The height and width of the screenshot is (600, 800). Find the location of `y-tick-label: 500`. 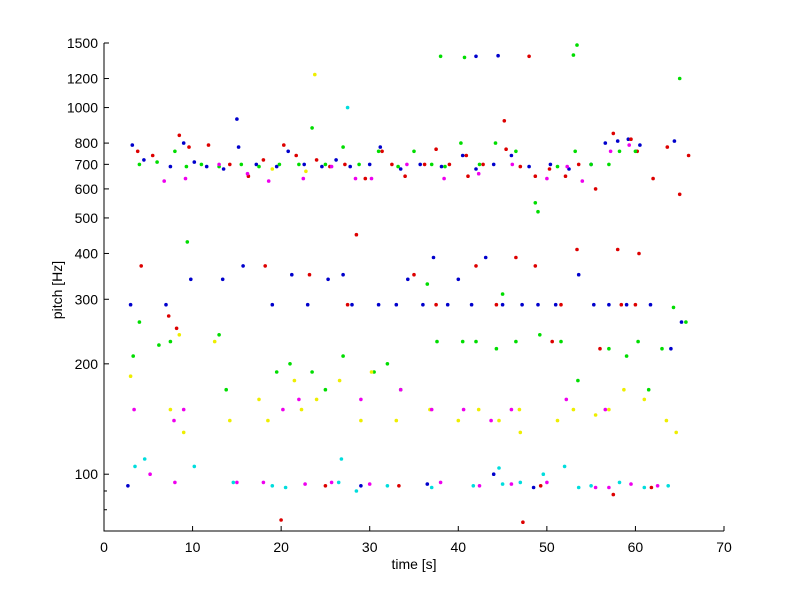

y-tick-label: 500 is located at coordinates (87, 218).